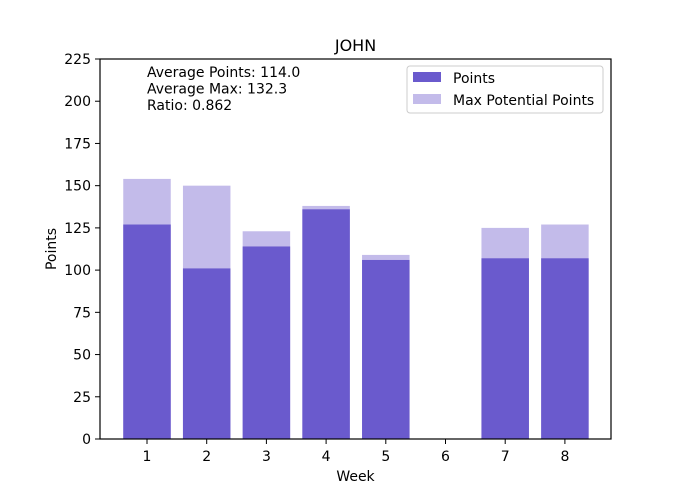 The width and height of the screenshot is (695, 494). I want to click on legend-swatch-max-potential, so click(427, 99).